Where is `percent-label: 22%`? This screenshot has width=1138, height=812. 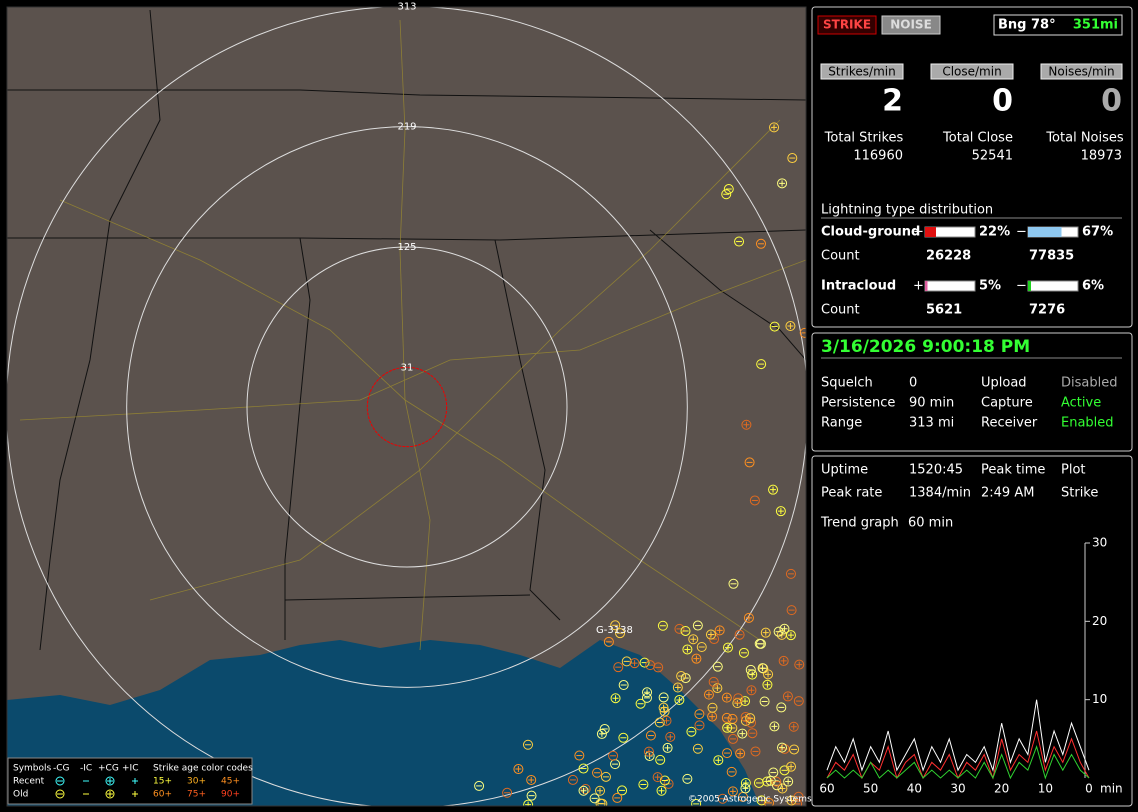
percent-label: 22% is located at coordinates (994, 232).